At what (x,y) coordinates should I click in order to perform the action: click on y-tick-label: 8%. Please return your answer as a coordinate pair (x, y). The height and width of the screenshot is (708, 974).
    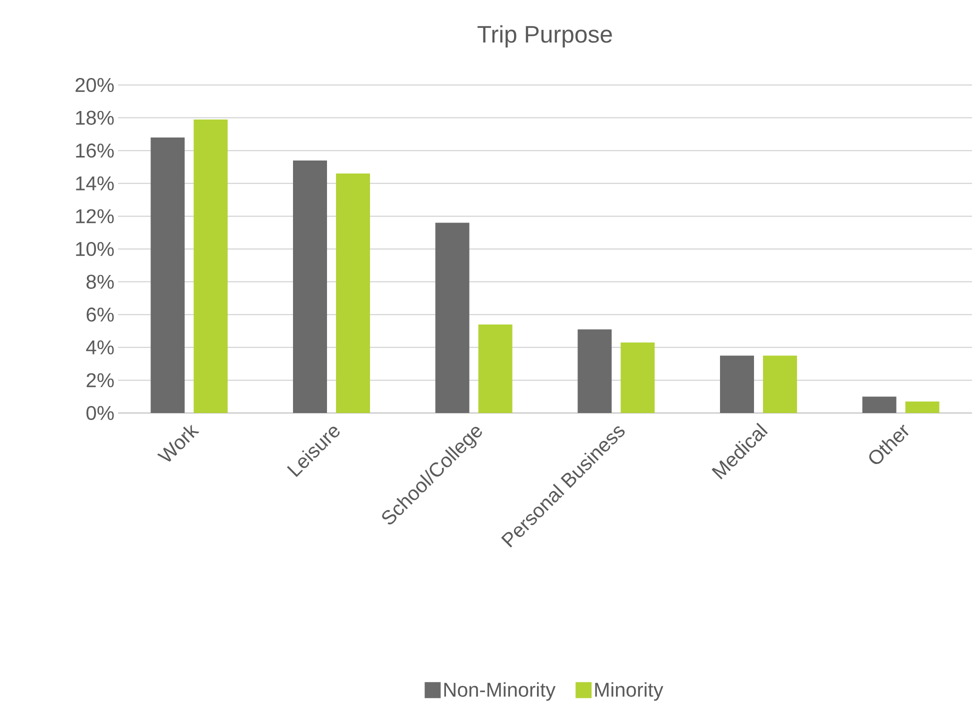
    Looking at the image, I should click on (100, 281).